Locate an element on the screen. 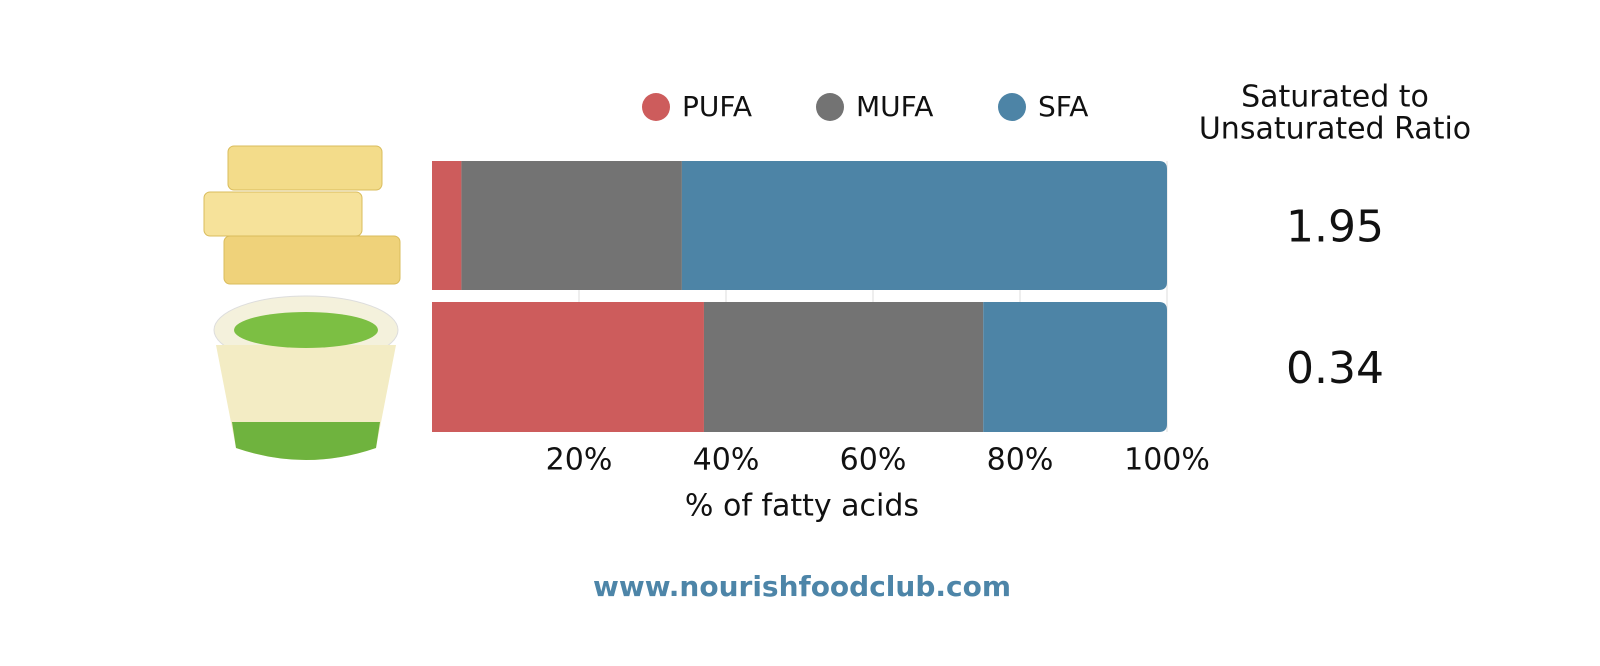 The width and height of the screenshot is (1600, 666). butter-image is located at coordinates (302, 215).